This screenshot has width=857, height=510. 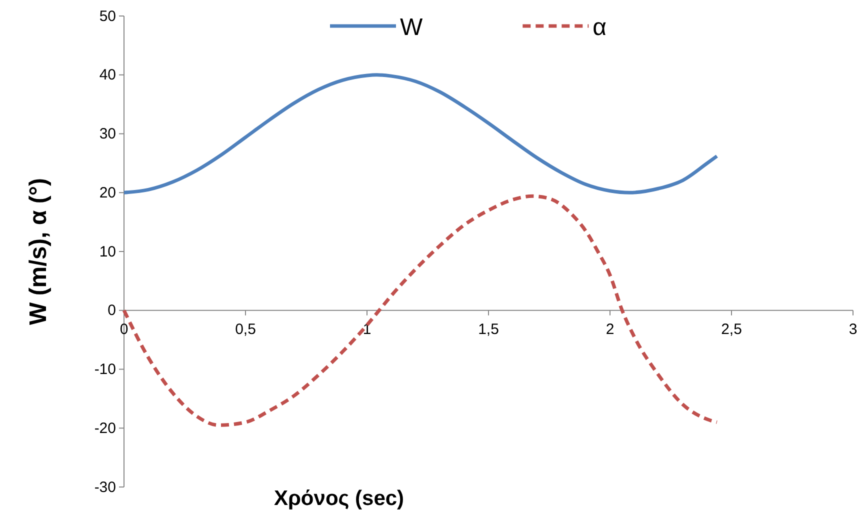 What do you see at coordinates (107, 16) in the screenshot?
I see `y-tick-label: 50` at bounding box center [107, 16].